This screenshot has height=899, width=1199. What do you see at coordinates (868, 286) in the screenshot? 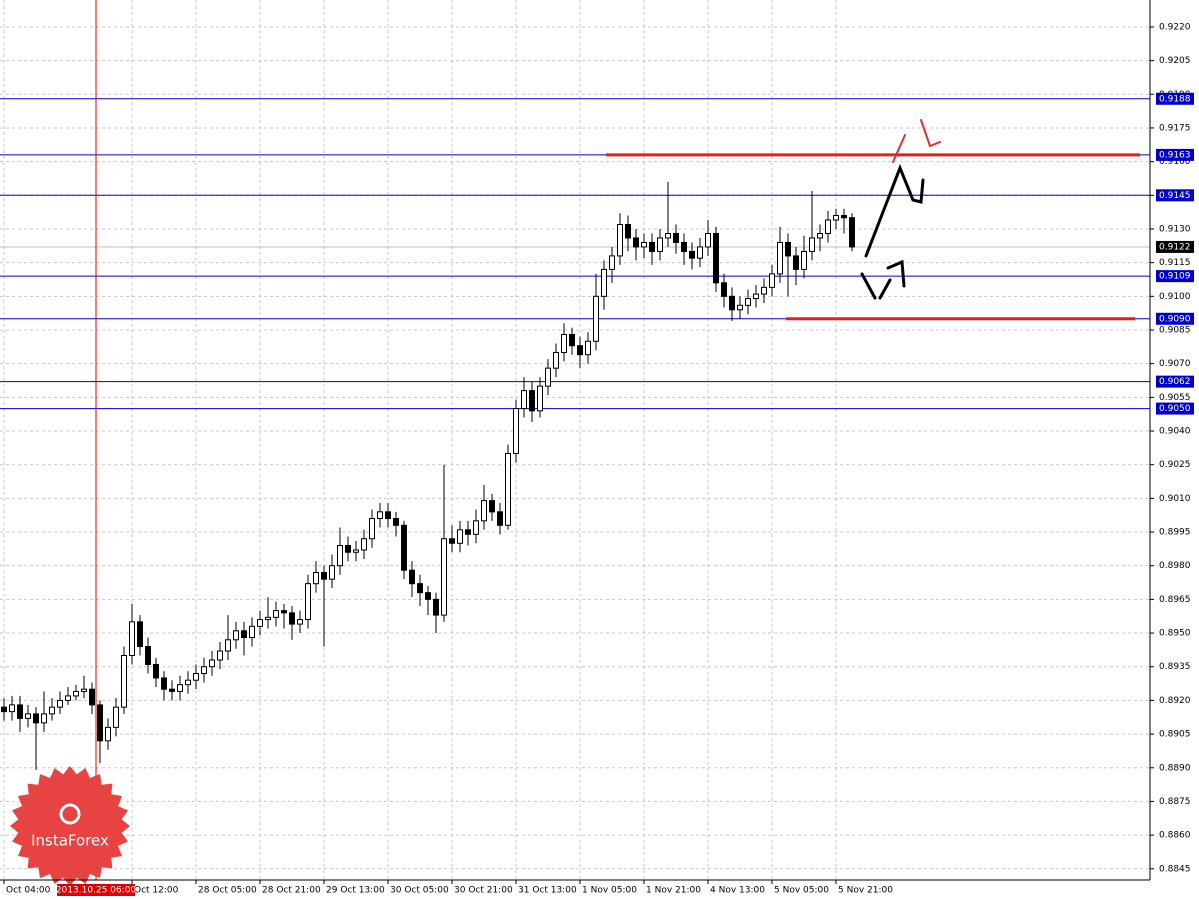
I see `arrow-down-part` at bounding box center [868, 286].